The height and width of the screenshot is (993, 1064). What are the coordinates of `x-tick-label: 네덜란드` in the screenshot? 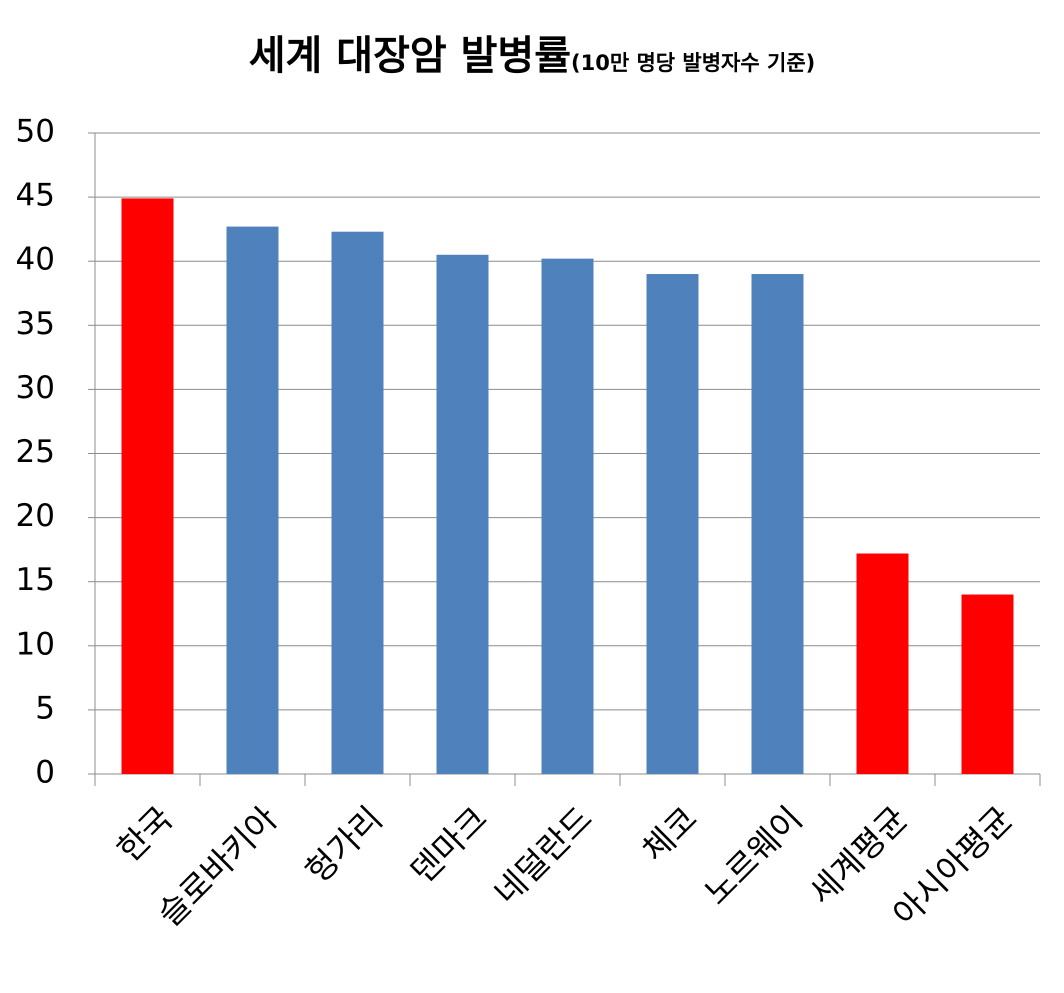 It's located at (542, 855).